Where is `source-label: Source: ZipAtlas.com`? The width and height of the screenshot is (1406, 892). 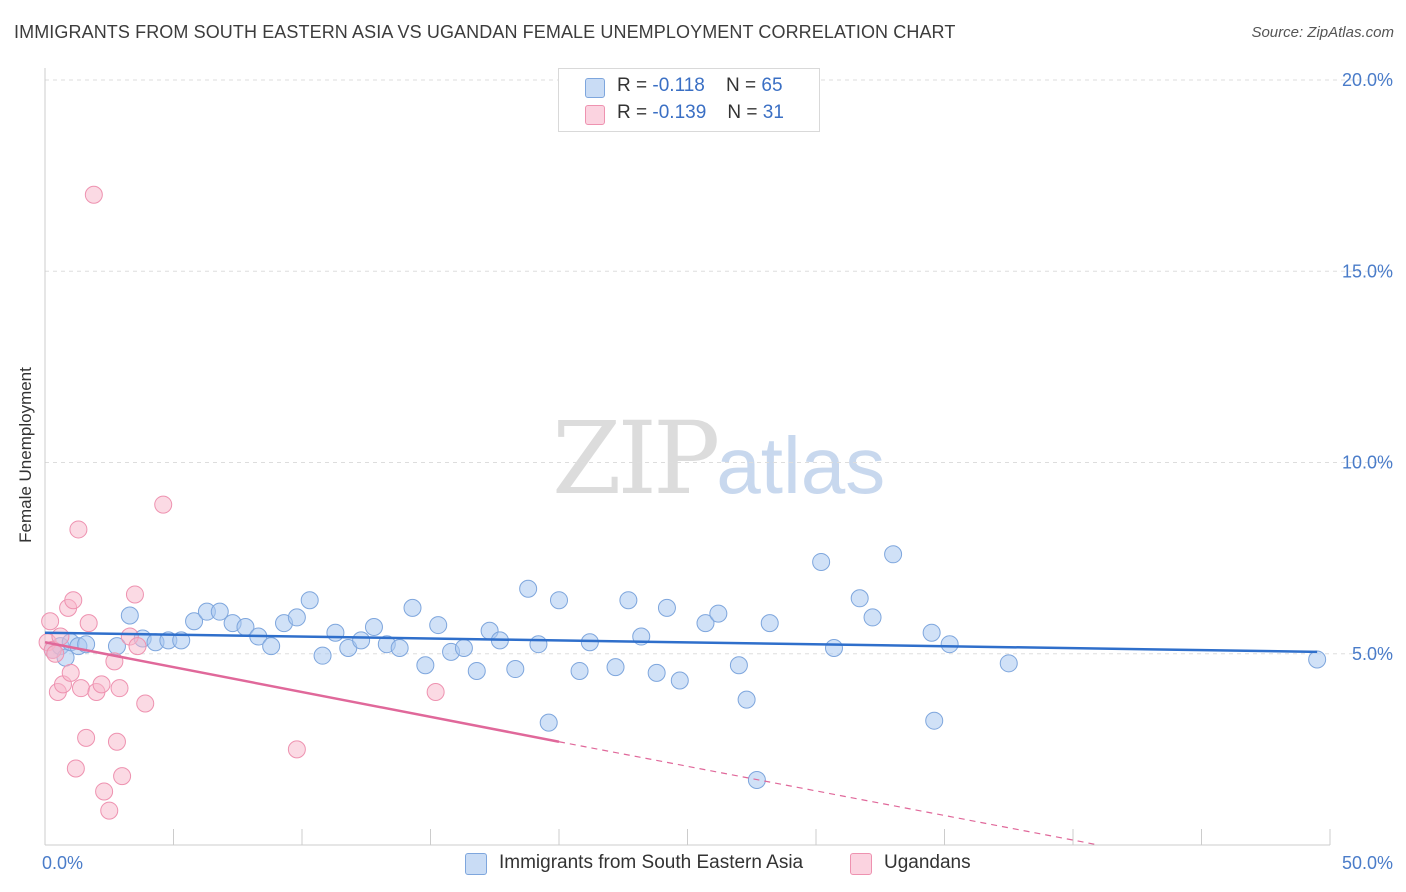
source-label: Source: ZipAtlas.com is located at coordinates (1322, 32).